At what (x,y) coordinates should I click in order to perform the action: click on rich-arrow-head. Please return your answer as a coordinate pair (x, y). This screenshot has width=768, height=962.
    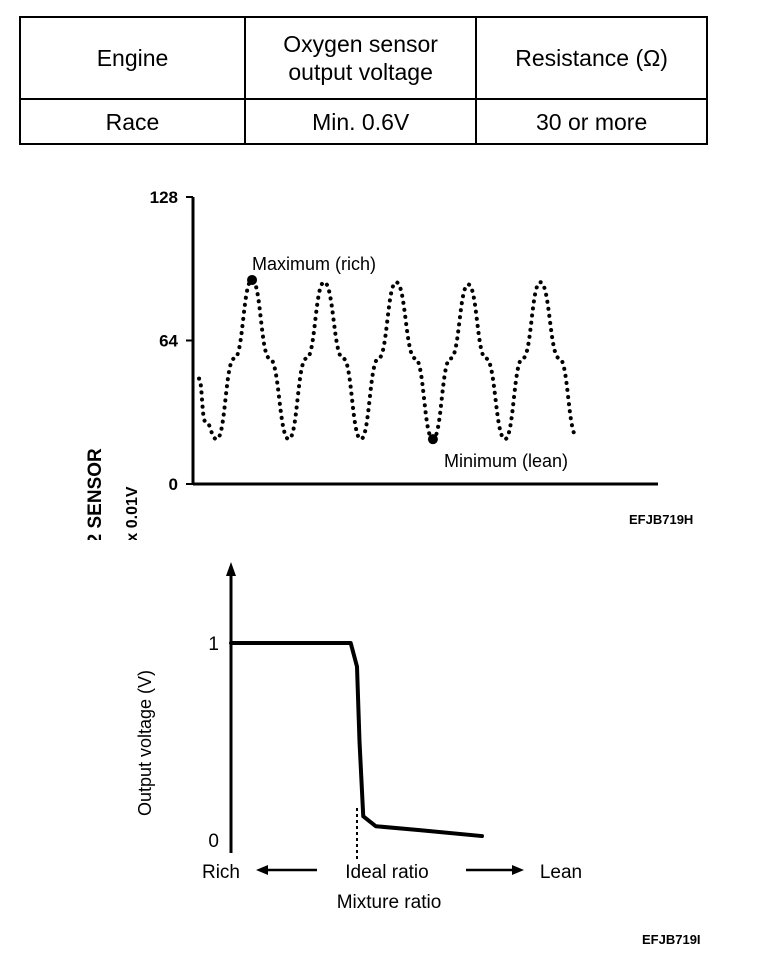
    Looking at the image, I should click on (262, 870).